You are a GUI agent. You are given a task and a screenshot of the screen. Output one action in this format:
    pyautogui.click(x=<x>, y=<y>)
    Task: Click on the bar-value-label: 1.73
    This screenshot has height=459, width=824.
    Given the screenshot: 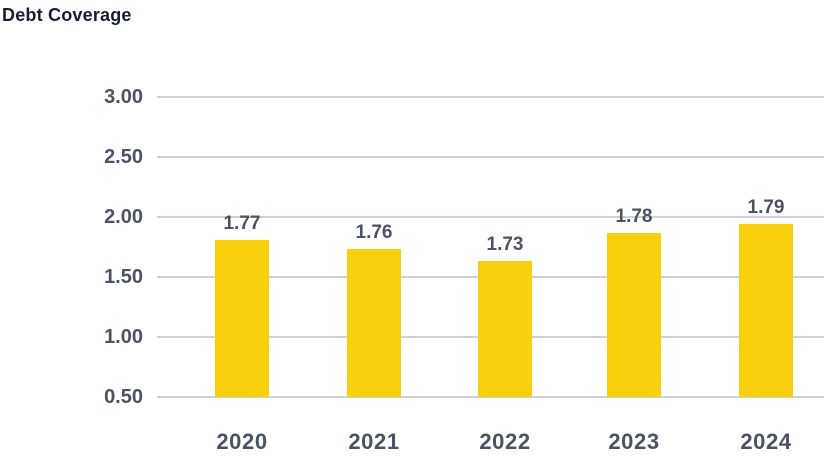 What is the action you would take?
    pyautogui.click(x=505, y=245)
    